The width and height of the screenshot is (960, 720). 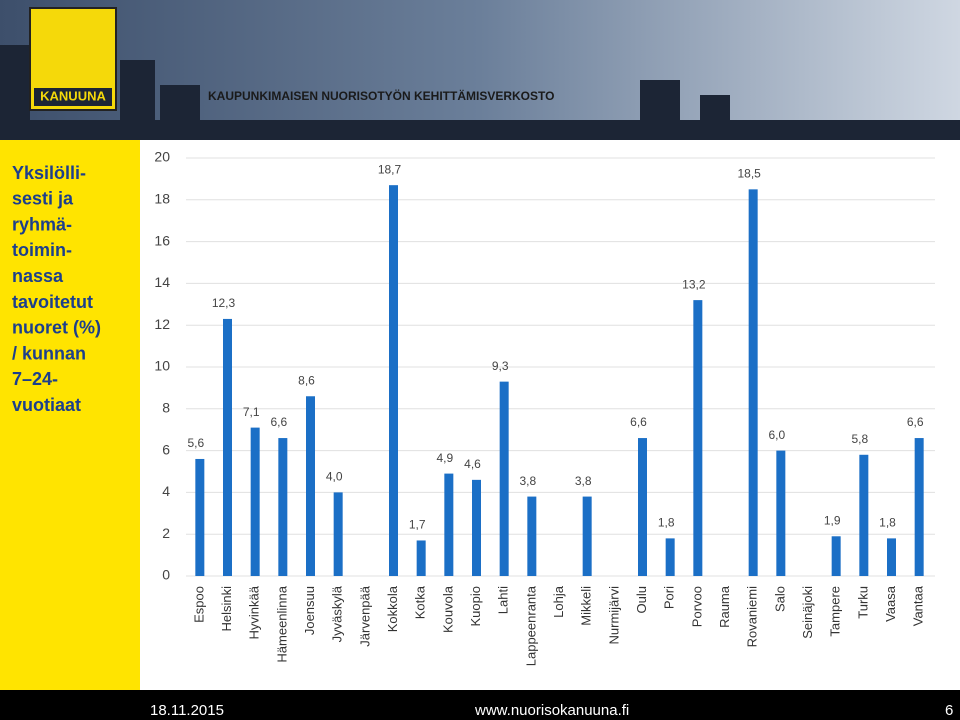 I want to click on x-tick-label: Hämeenlinna, so click(x=281, y=623).